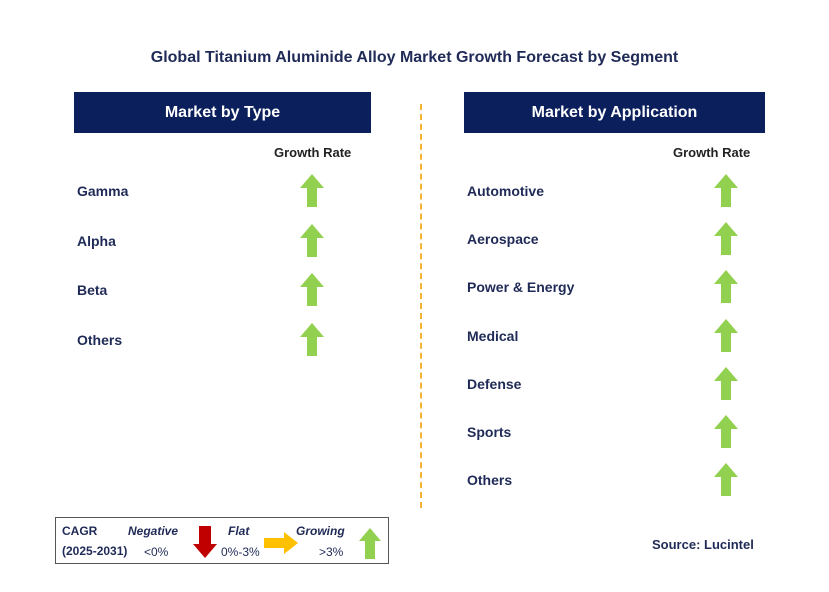 The width and height of the screenshot is (829, 592). Describe the element at coordinates (153, 531) in the screenshot. I see `legend-negative-label: Negative` at that location.